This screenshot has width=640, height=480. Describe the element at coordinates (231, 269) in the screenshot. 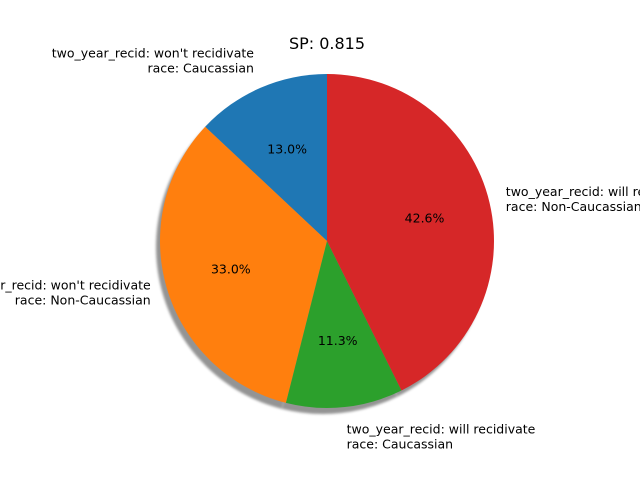

I see `slice-percent-label: 33.0%` at that location.